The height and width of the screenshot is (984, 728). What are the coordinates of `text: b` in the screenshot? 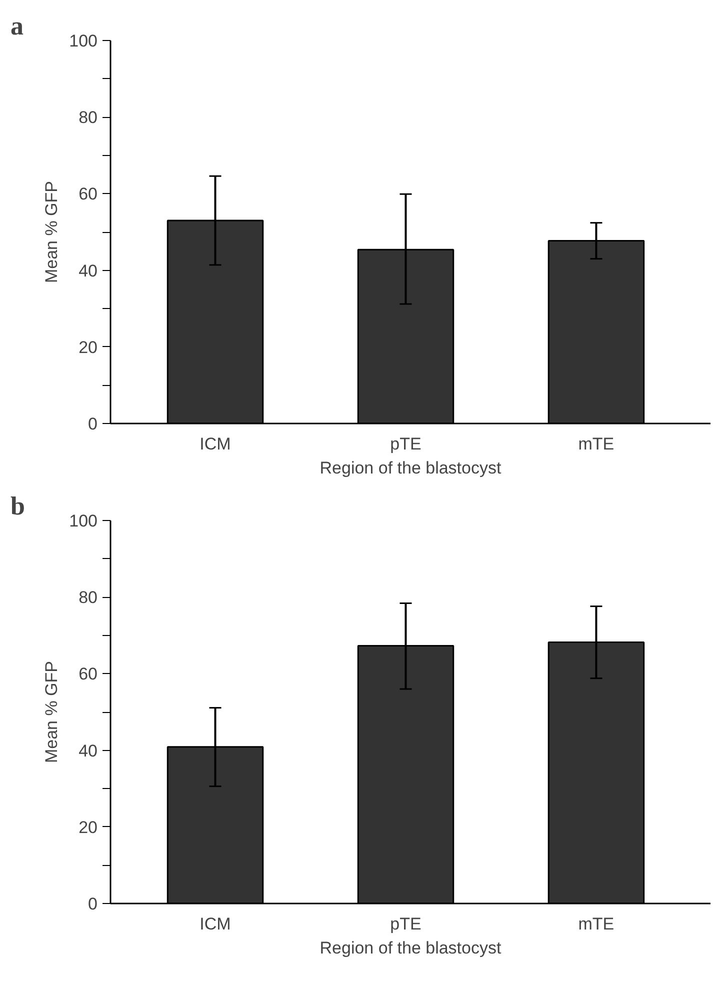 It's located at (17, 506).